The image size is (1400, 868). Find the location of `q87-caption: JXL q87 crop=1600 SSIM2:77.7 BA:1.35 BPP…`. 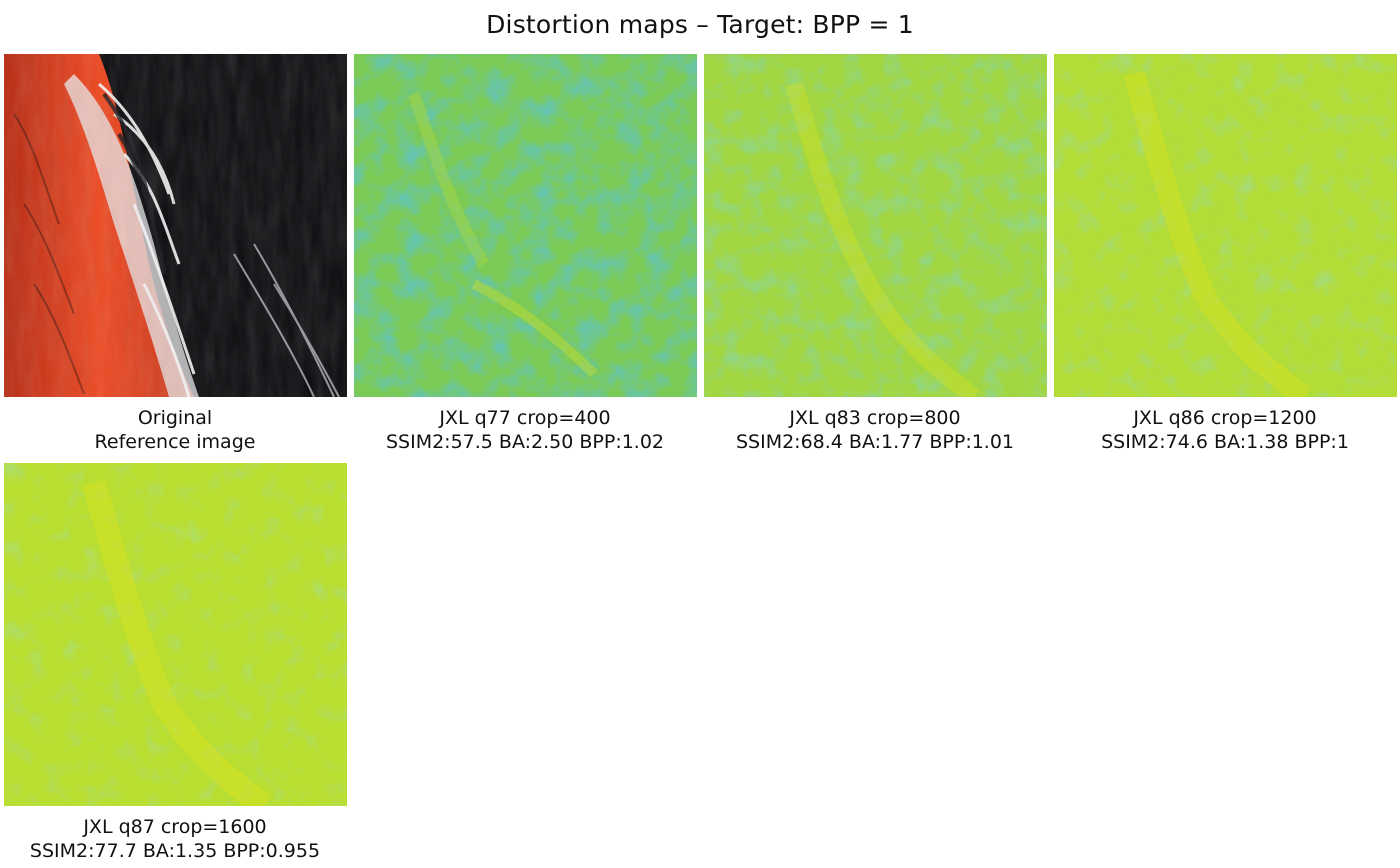

q87-caption: JXL q87 crop=1600 SSIM2:77.7 BA:1.35 BPP… is located at coordinates (175, 839).